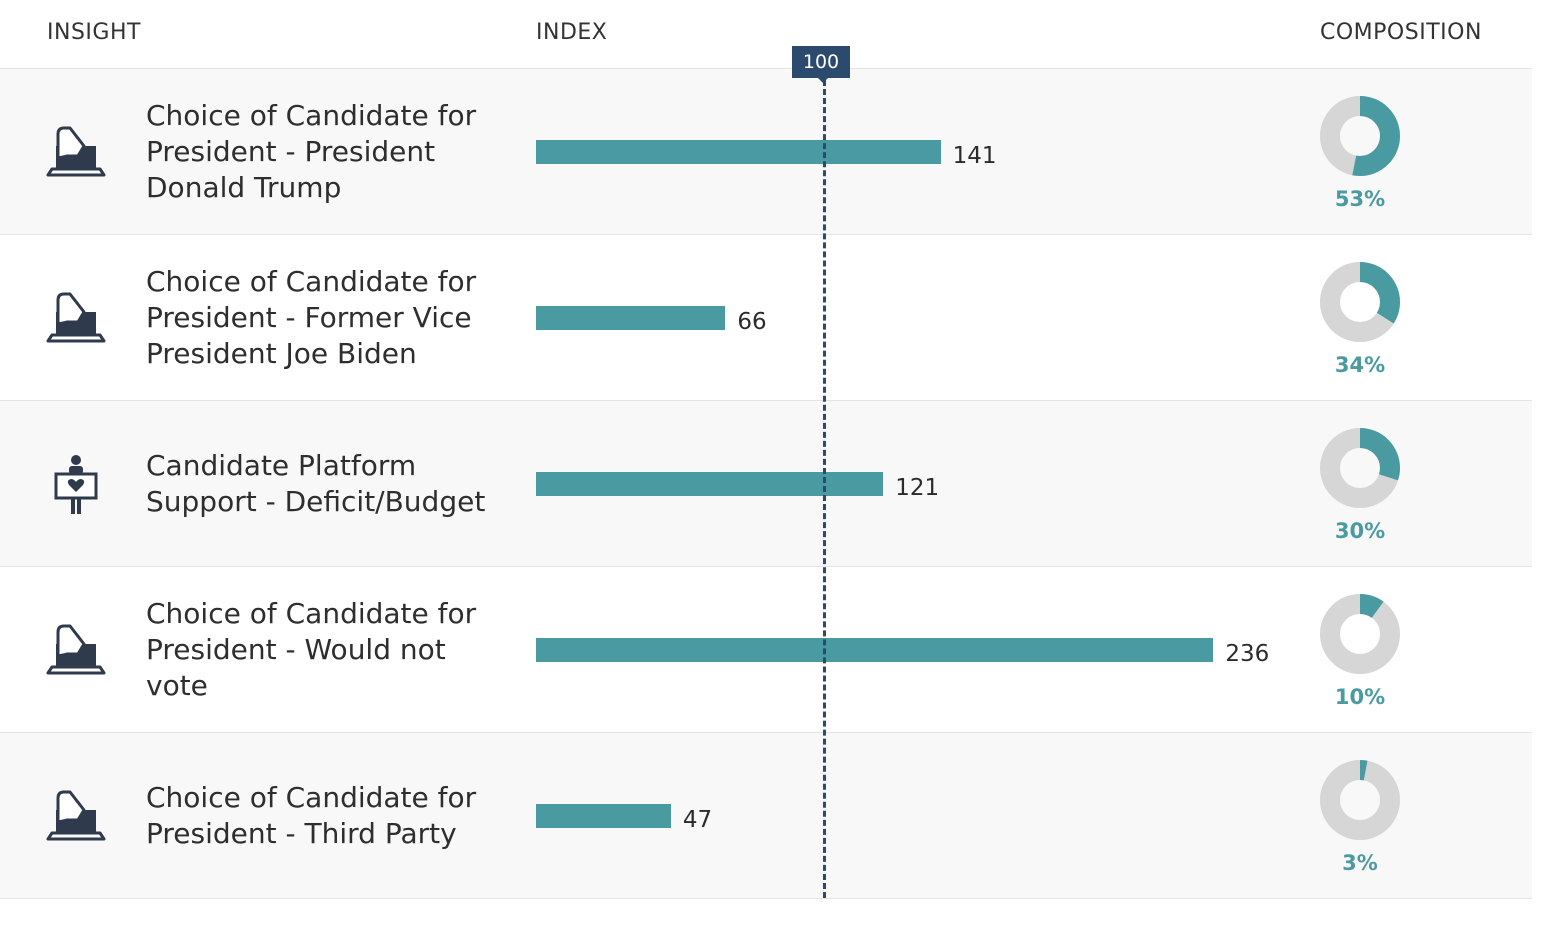 The image size is (1552, 926). I want to click on index-value-label: 47, so click(697, 820).